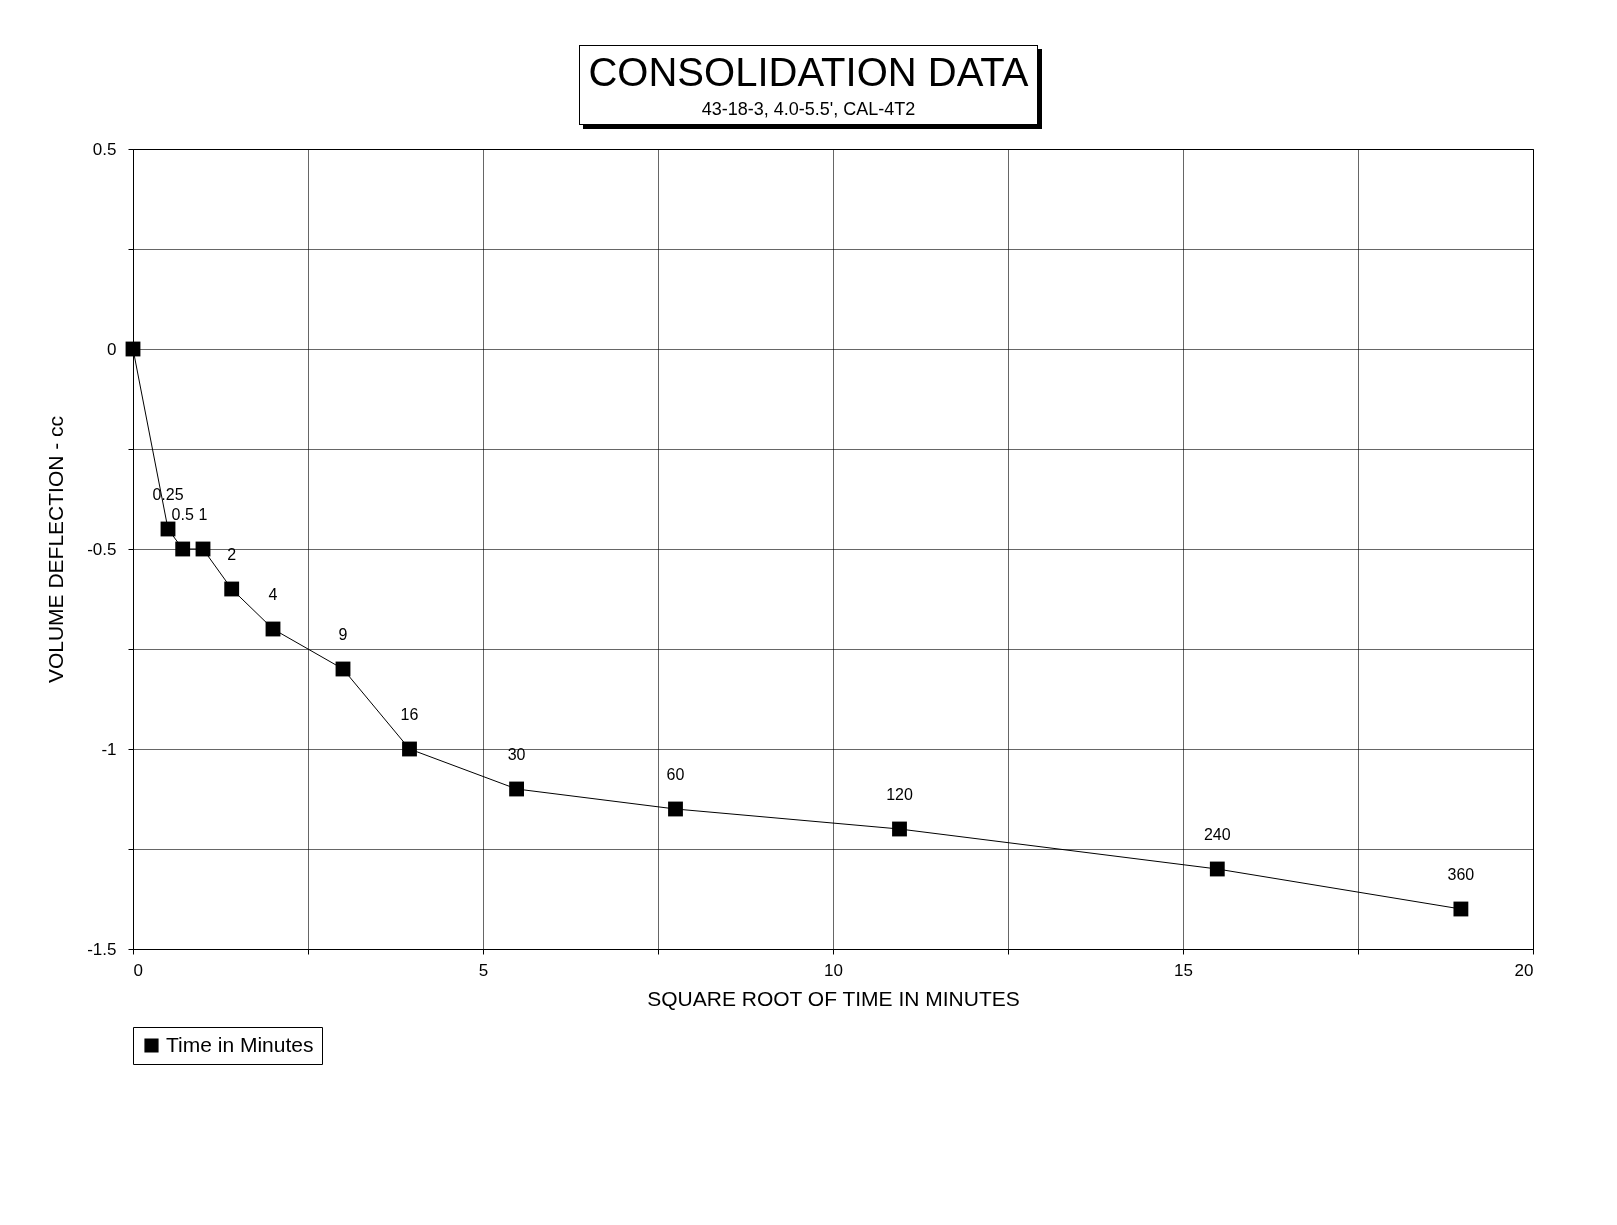  Describe the element at coordinates (343, 634) in the screenshot. I see `annotation: 9` at that location.